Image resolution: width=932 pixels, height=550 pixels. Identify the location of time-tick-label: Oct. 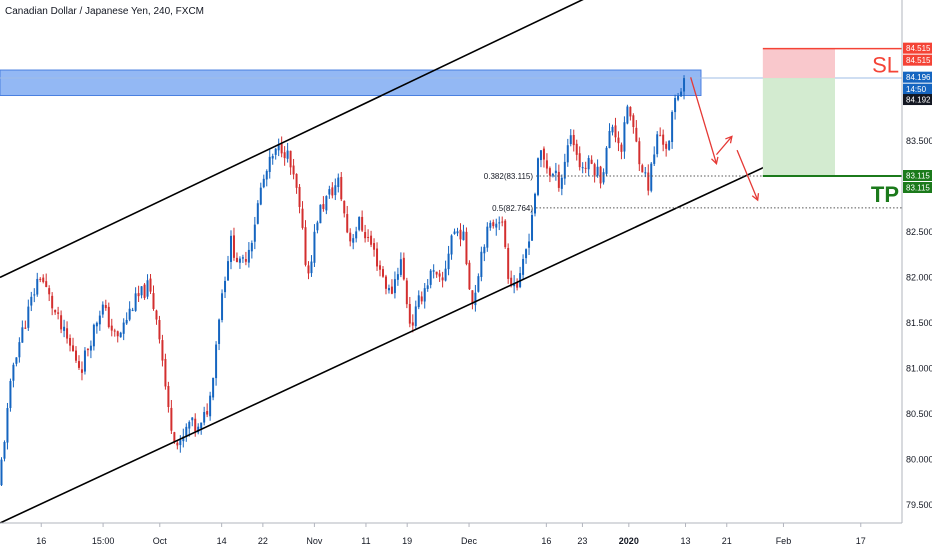
(160, 541).